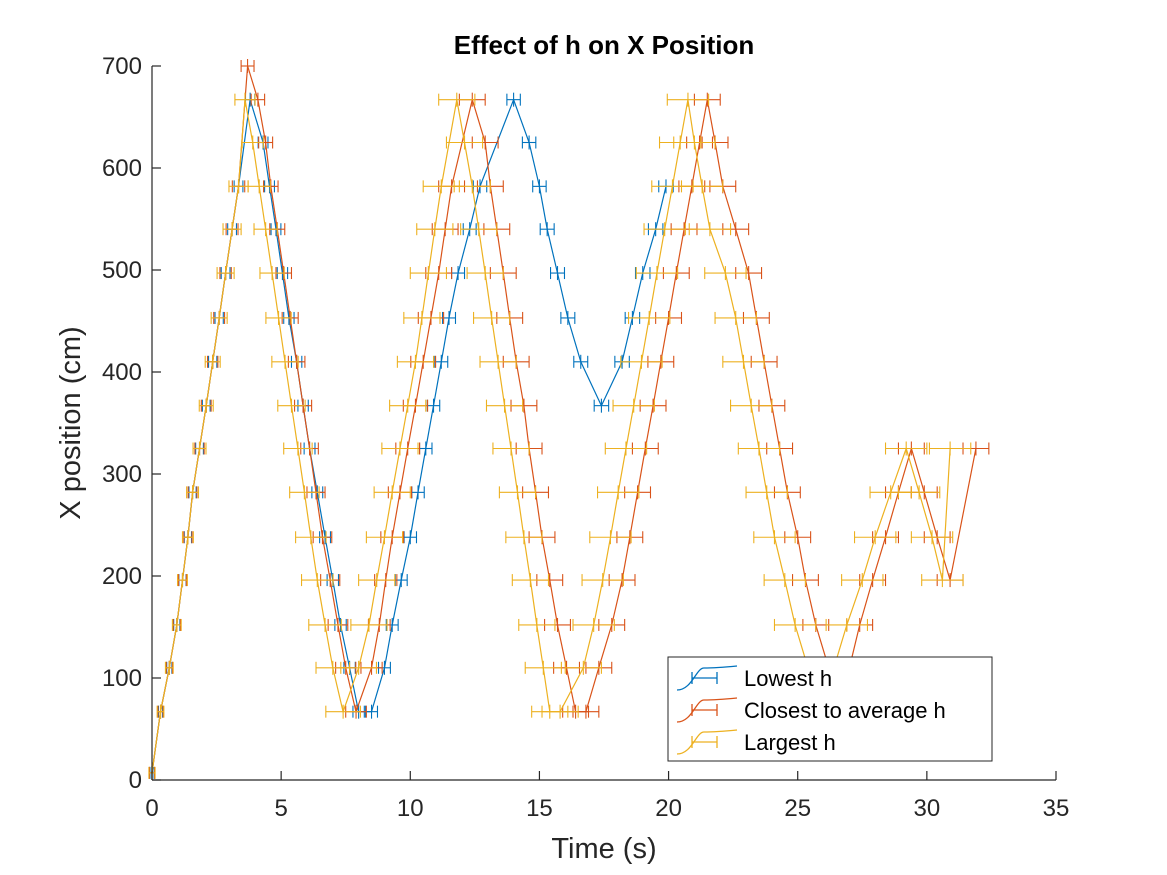 This screenshot has width=1167, height=875. I want to click on legend-box, so click(830, 709).